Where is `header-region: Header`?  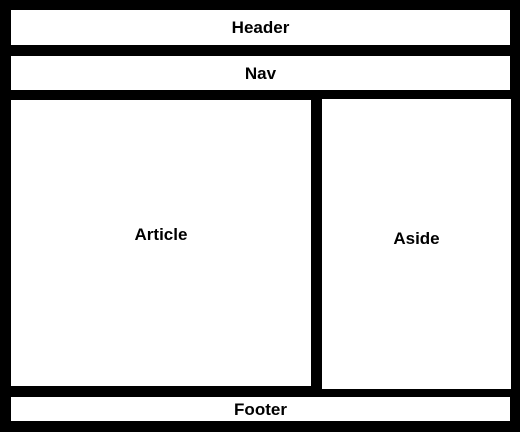 header-region: Header is located at coordinates (260, 27).